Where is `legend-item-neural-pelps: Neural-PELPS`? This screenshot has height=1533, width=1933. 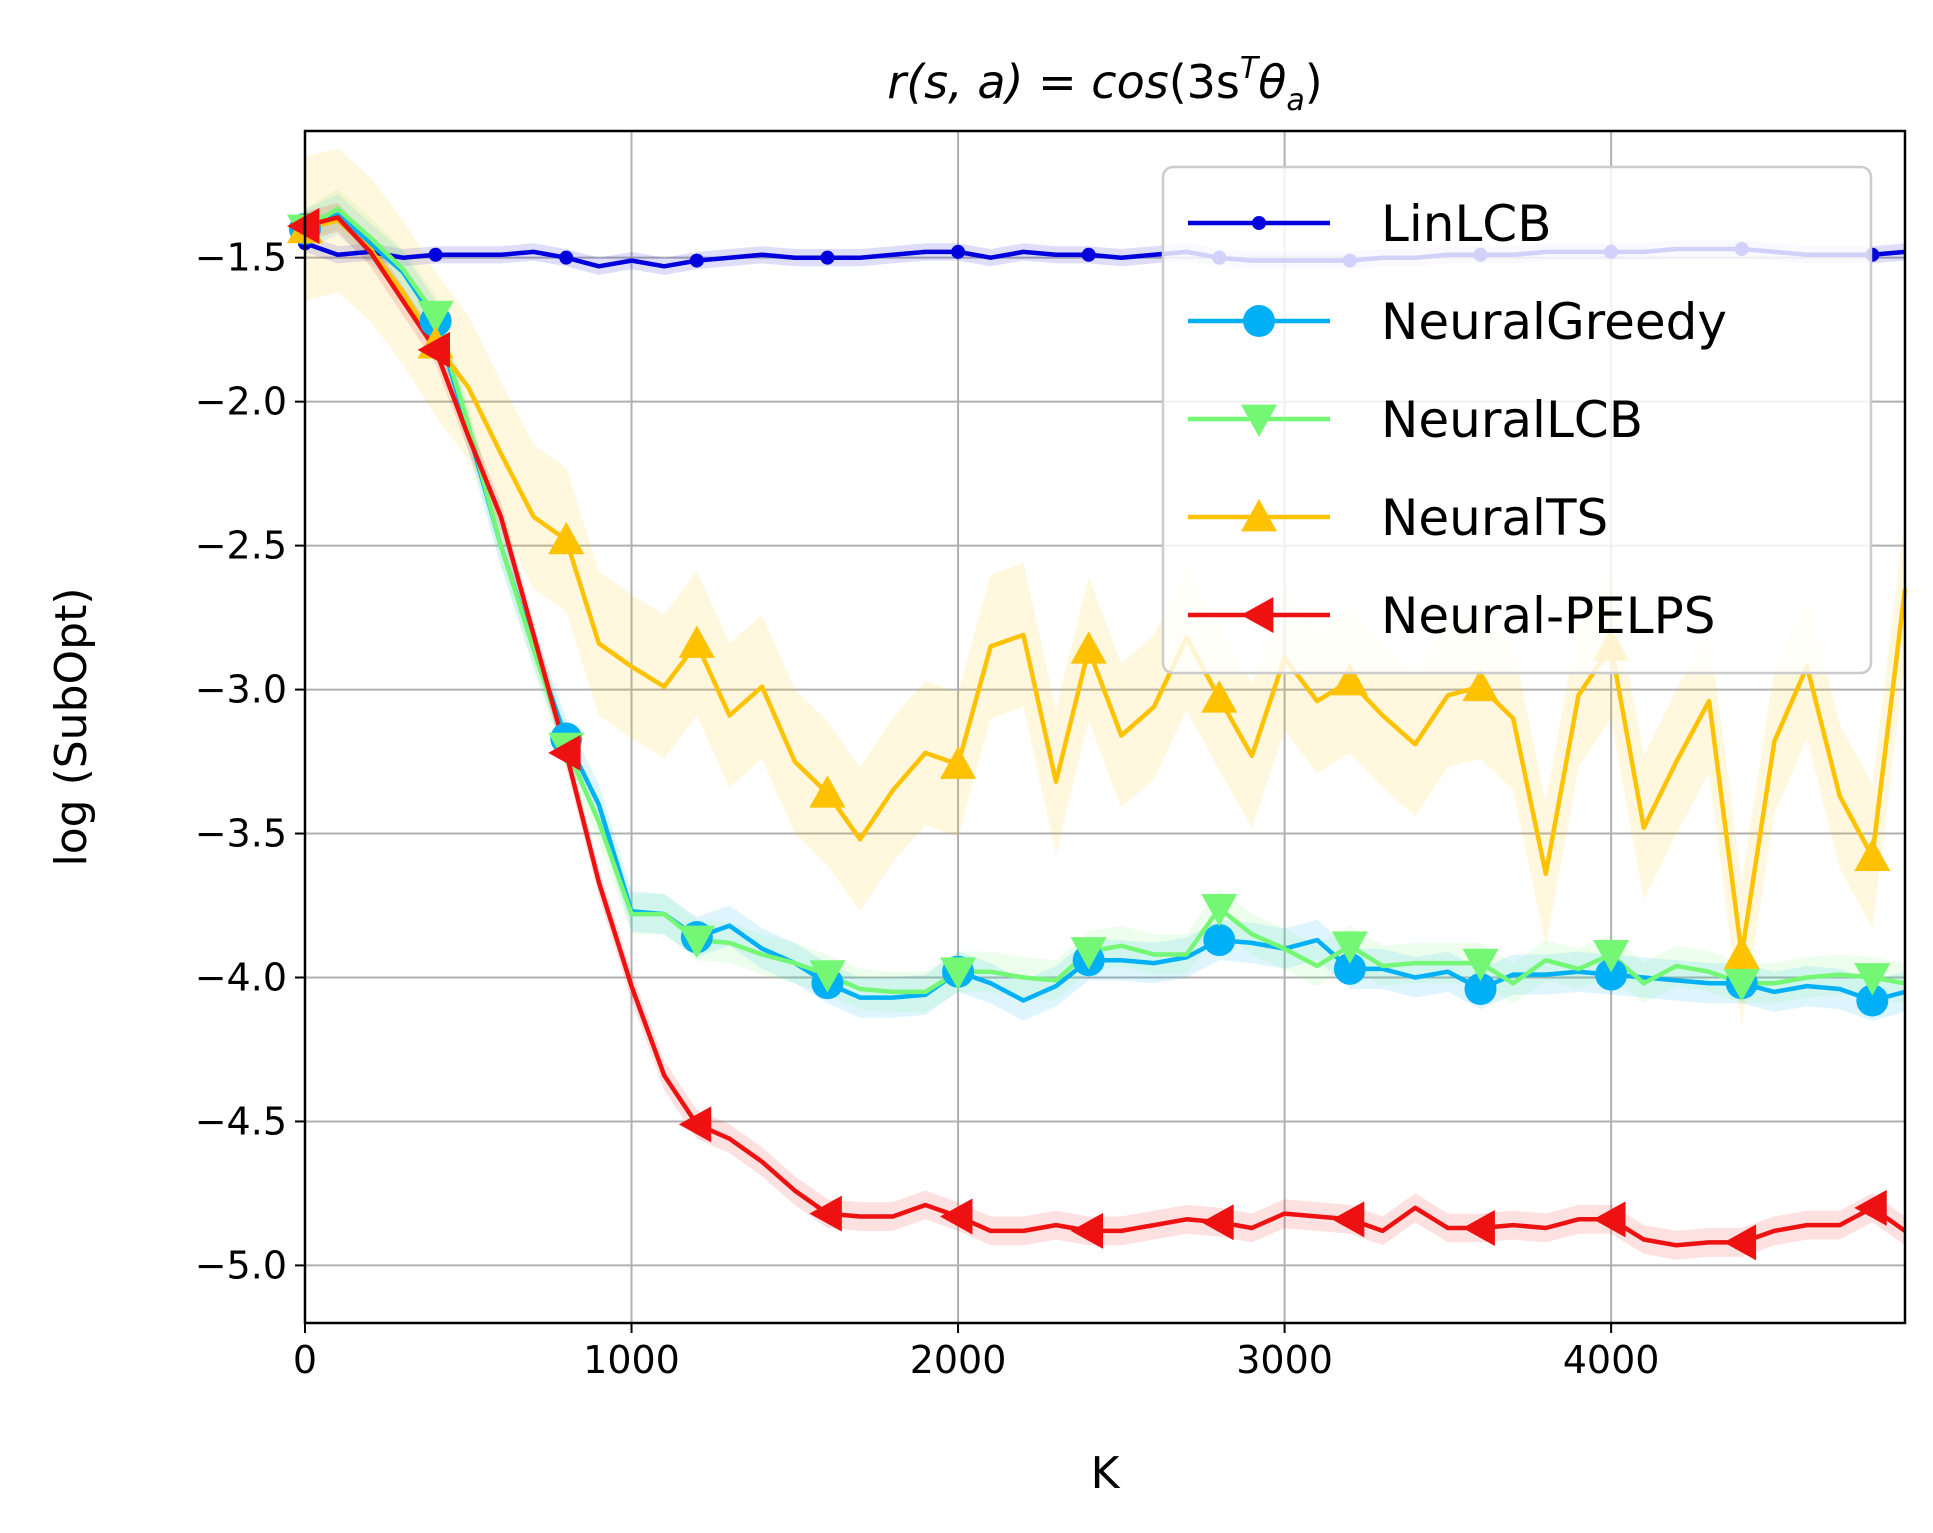
legend-item-neural-pelps: Neural-PELPS is located at coordinates (1451, 616).